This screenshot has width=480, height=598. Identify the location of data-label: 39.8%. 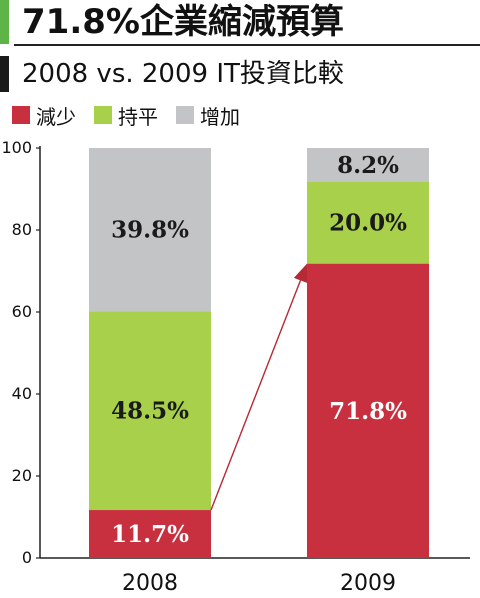
(150, 230).